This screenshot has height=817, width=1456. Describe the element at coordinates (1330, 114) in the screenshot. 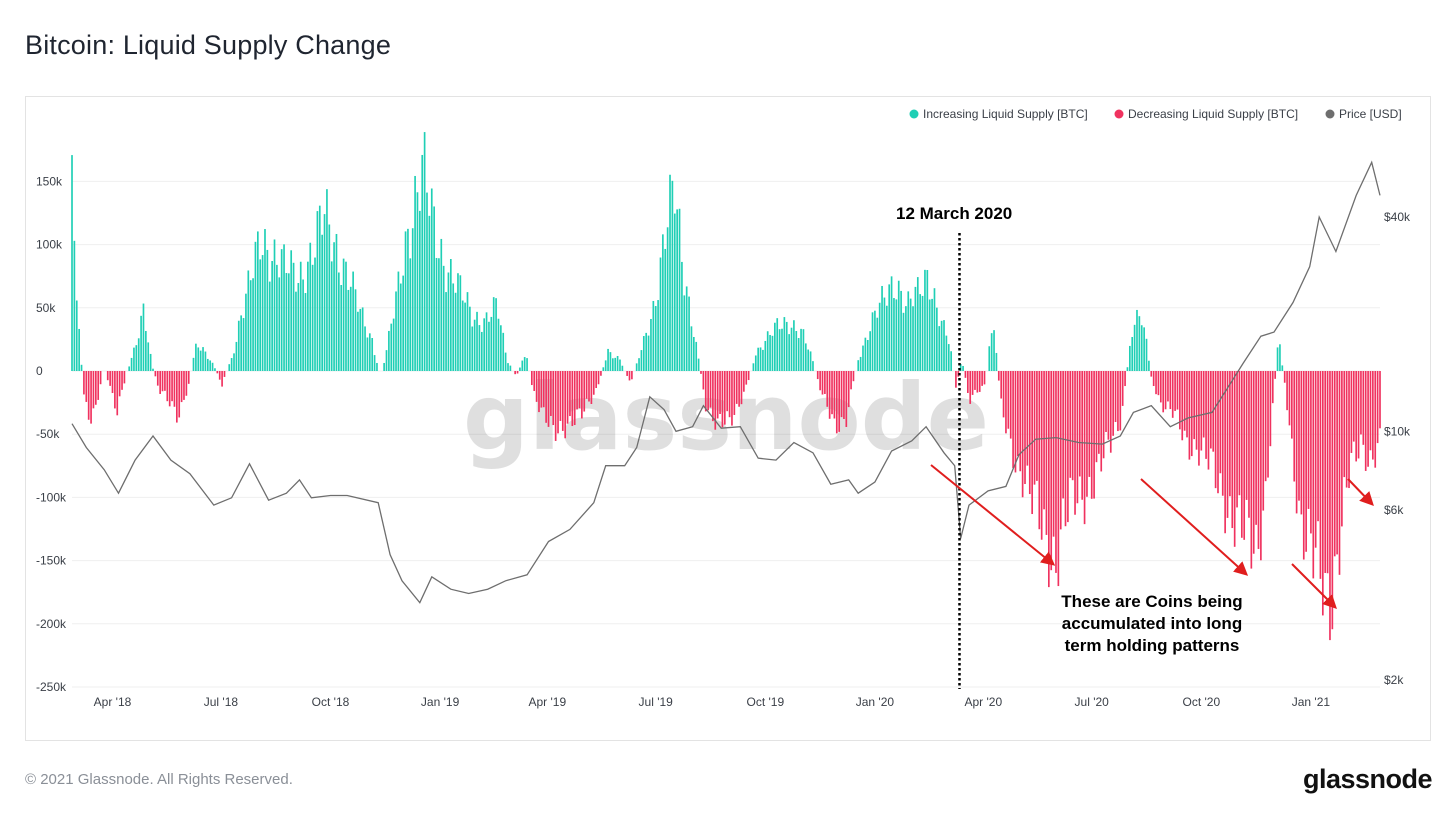

I see `legend-swatch` at that location.